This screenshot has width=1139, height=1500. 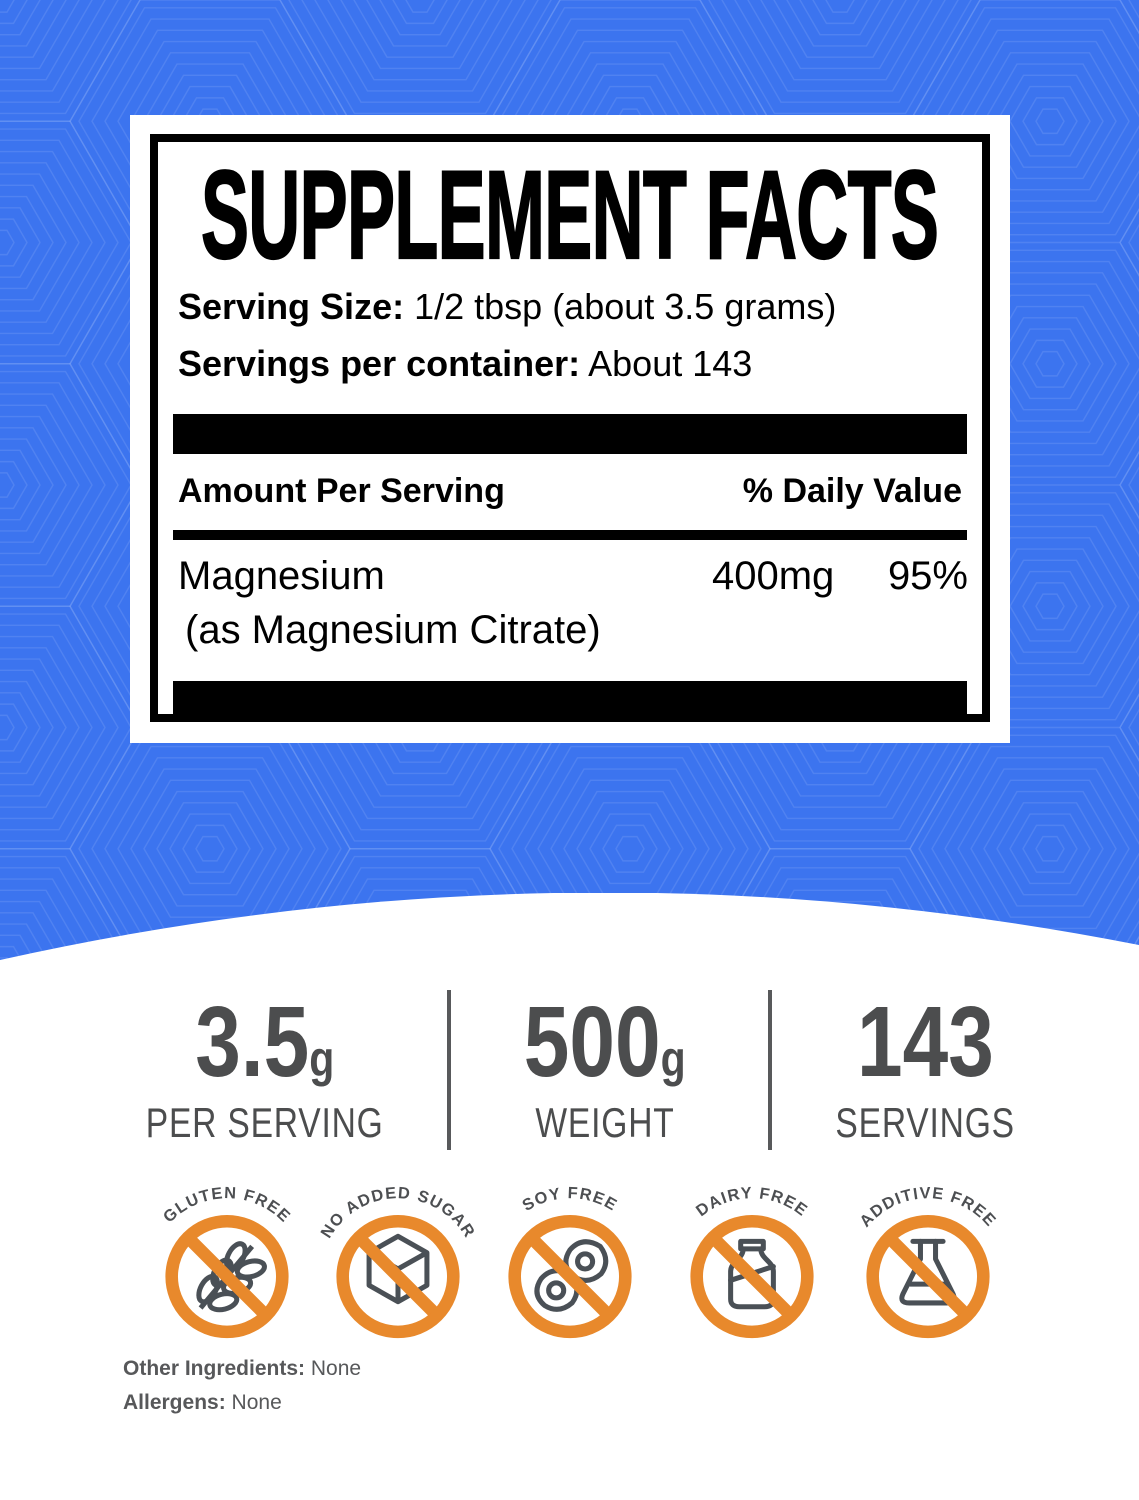 I want to click on badge-gluten-free: GLUTEN FREE, so click(x=227, y=1269).